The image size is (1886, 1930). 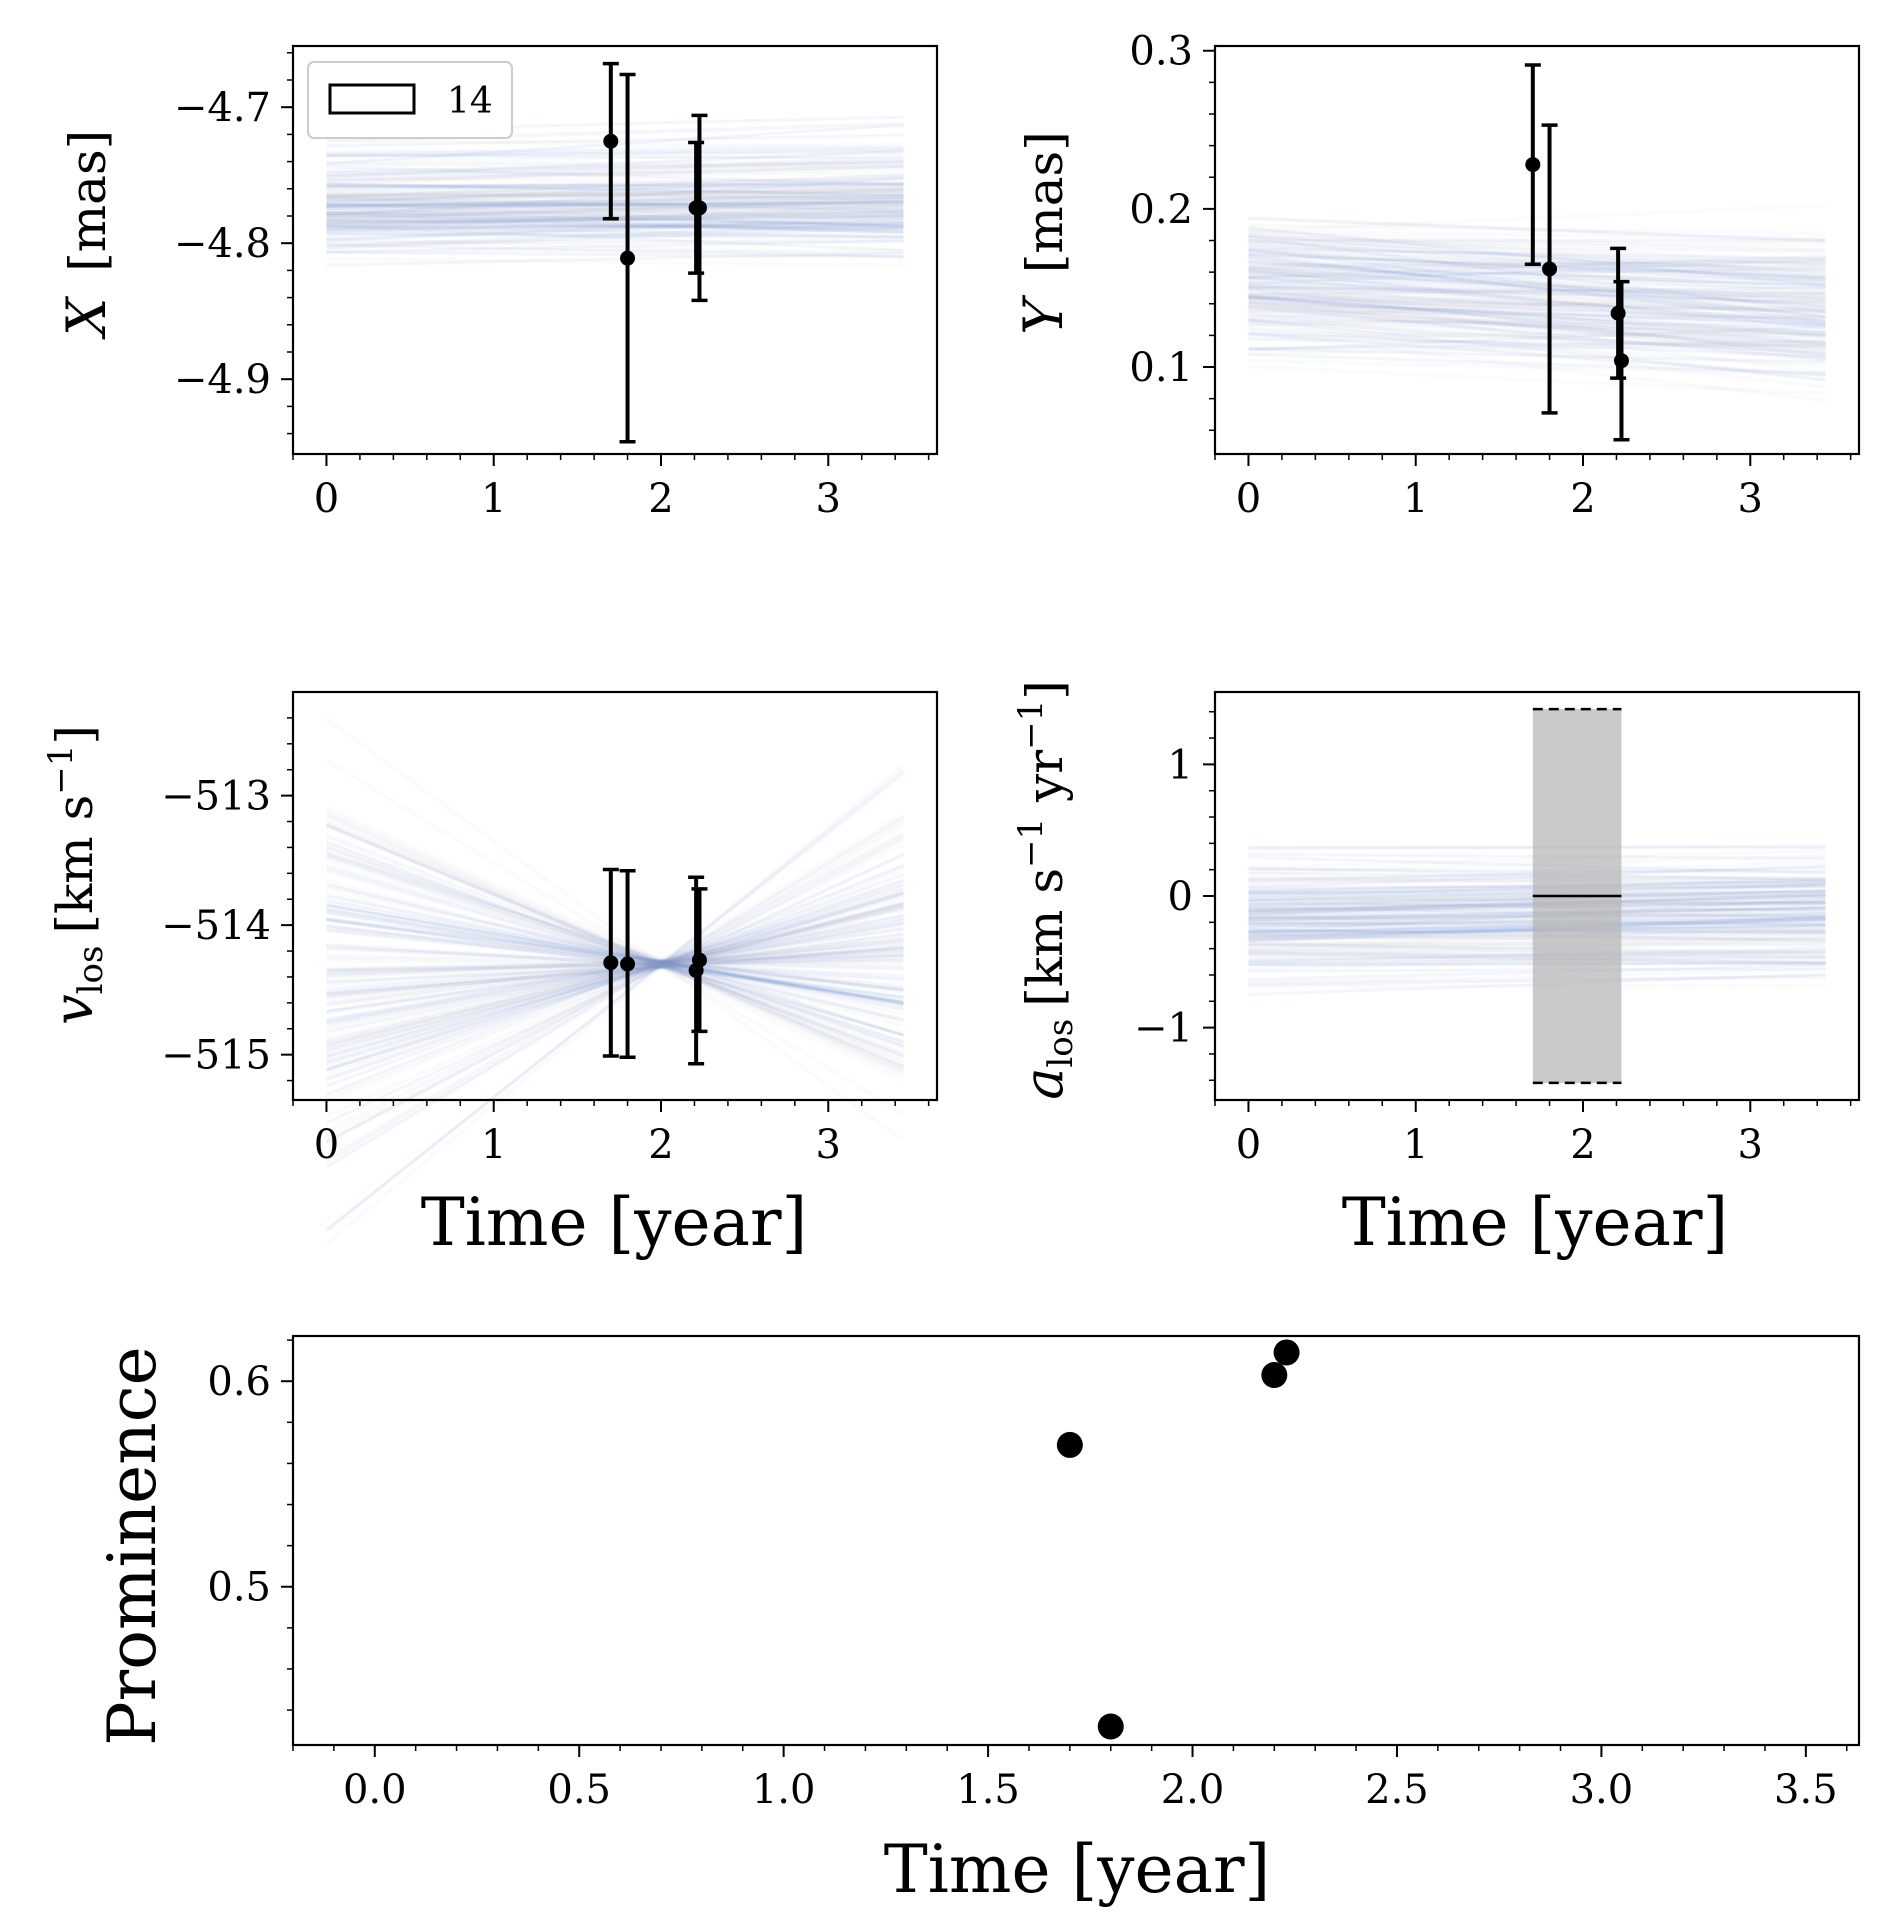 I want to click on x-xtick-label: 3, so click(x=828, y=499).